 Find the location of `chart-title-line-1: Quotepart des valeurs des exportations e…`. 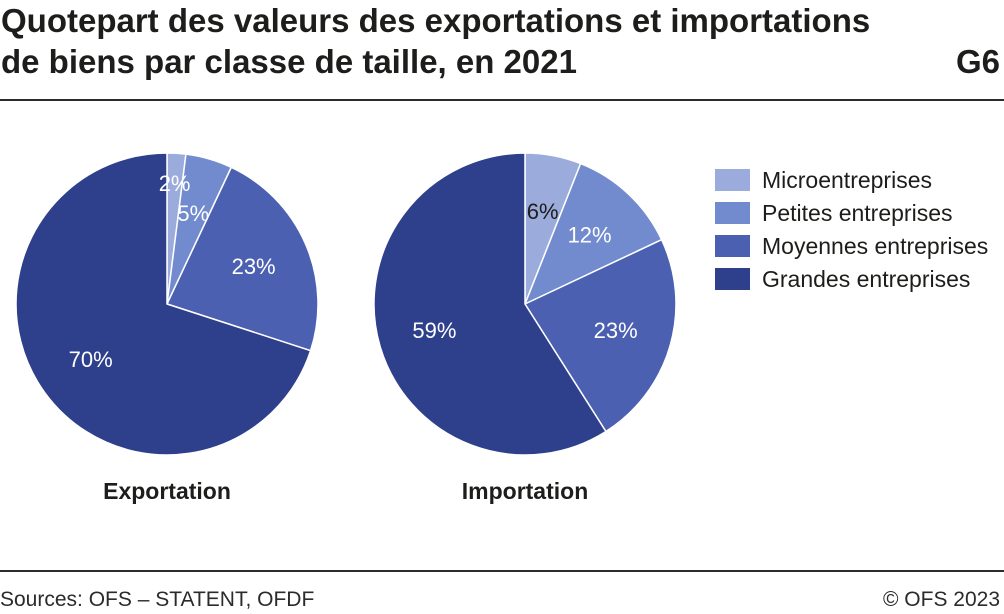

chart-title-line-1: Quotepart des valeurs des exportations e… is located at coordinates (436, 20).